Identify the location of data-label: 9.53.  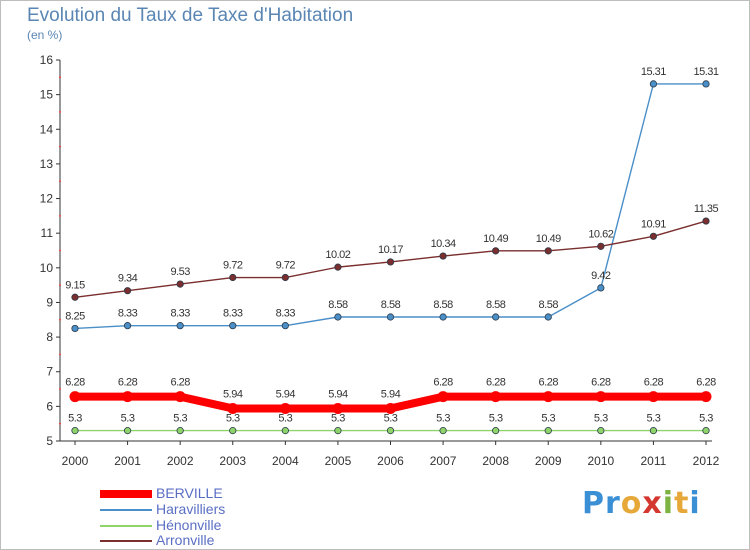
(180, 272).